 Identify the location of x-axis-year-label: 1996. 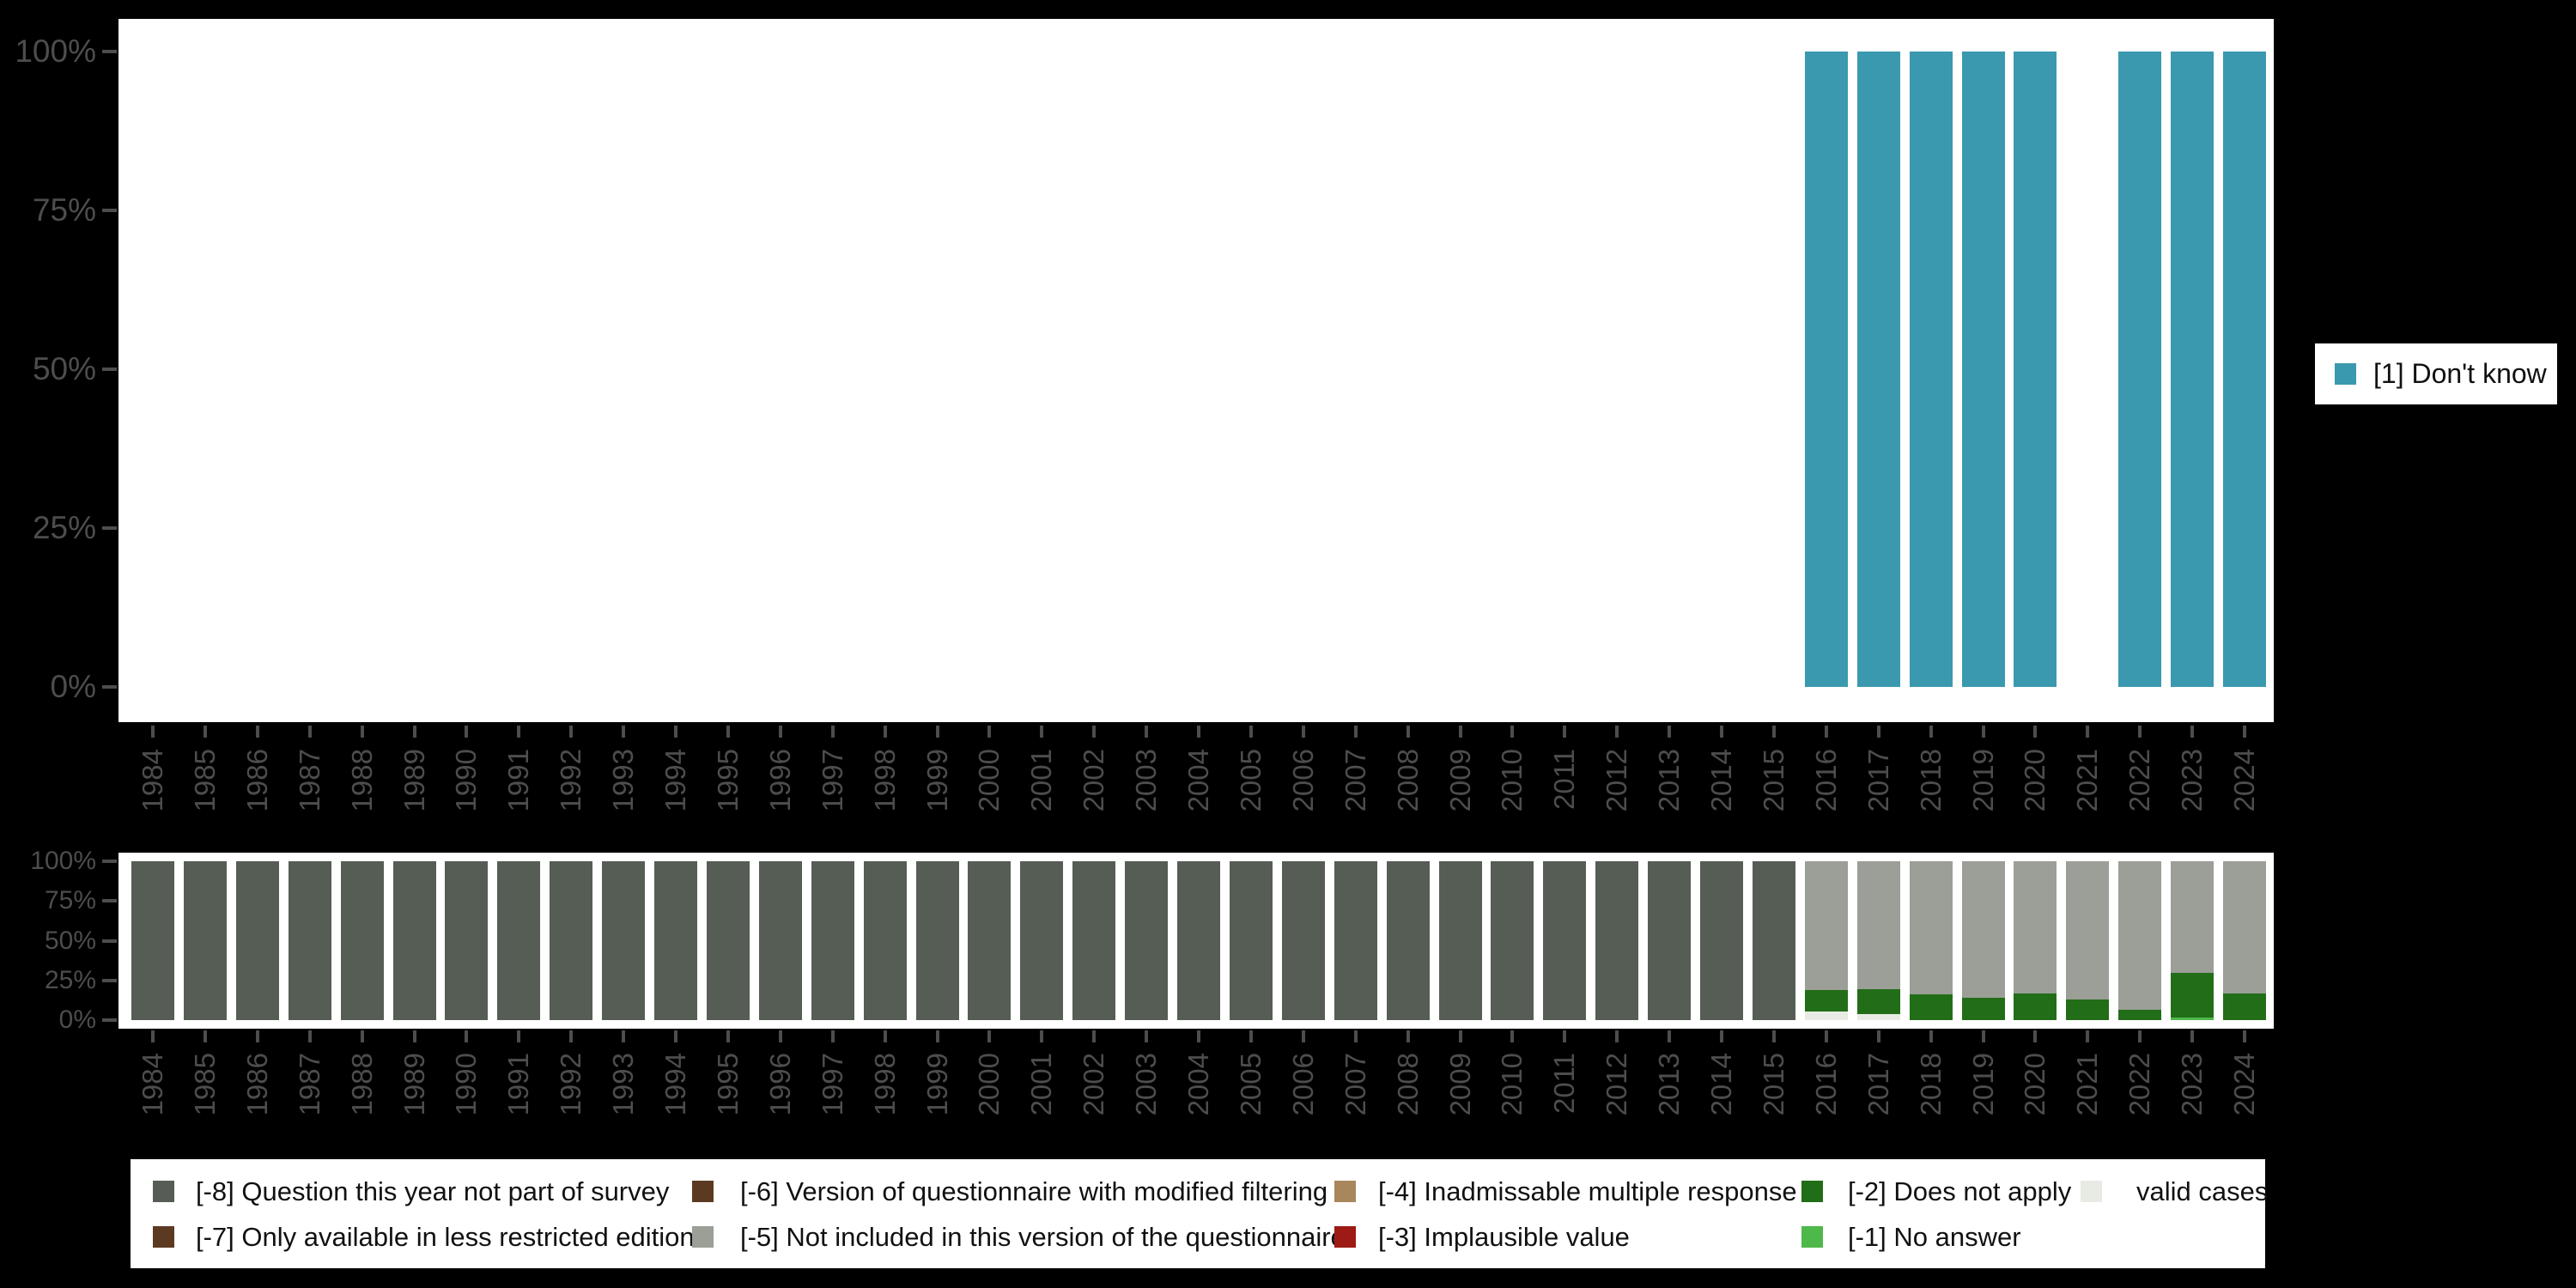
(779, 1085).